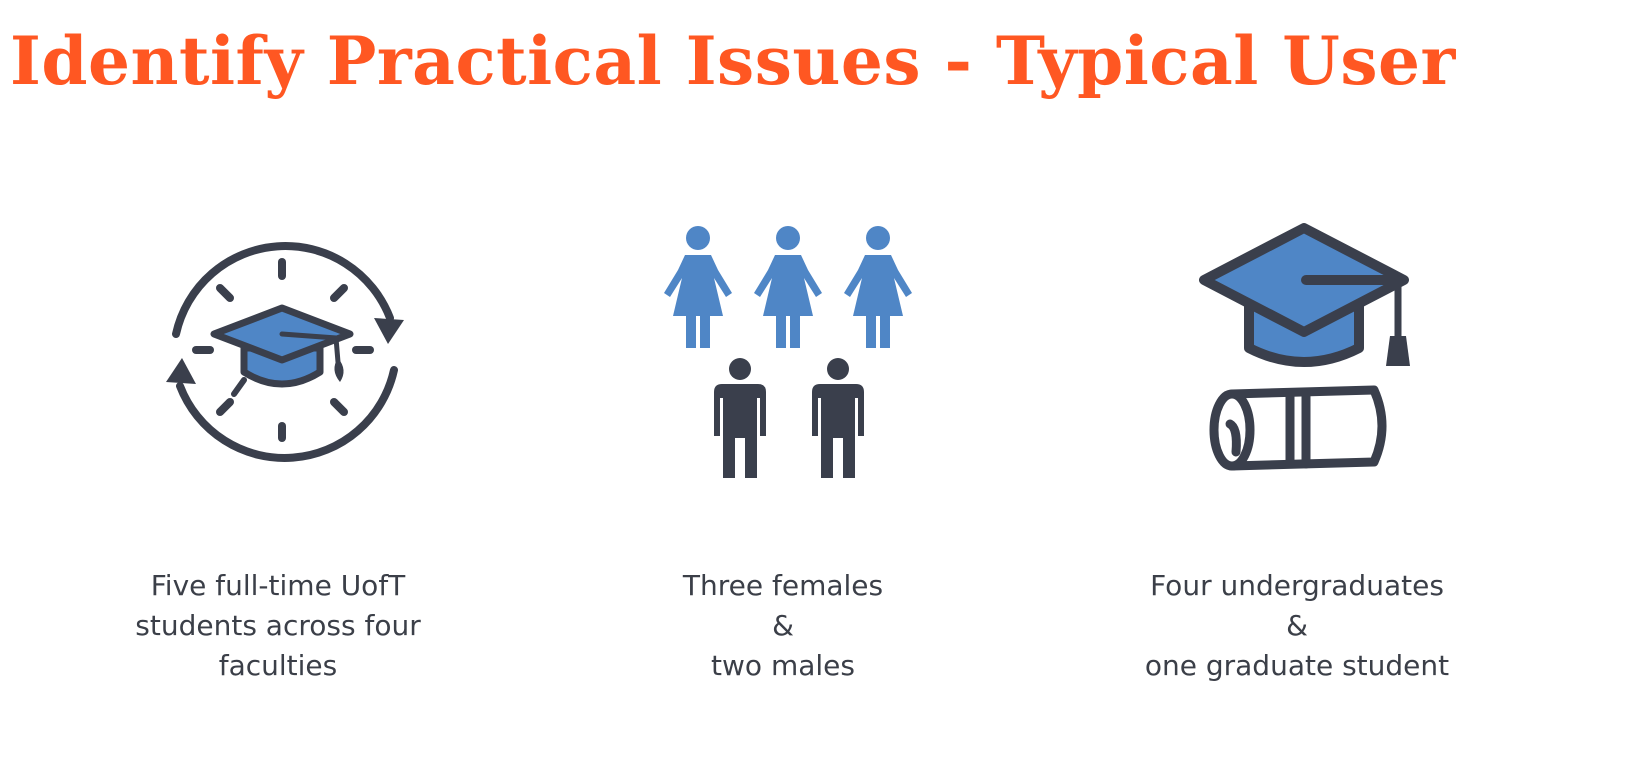 This screenshot has width=1632, height=781. Describe the element at coordinates (783, 665) in the screenshot. I see `caption-line: two males` at that location.